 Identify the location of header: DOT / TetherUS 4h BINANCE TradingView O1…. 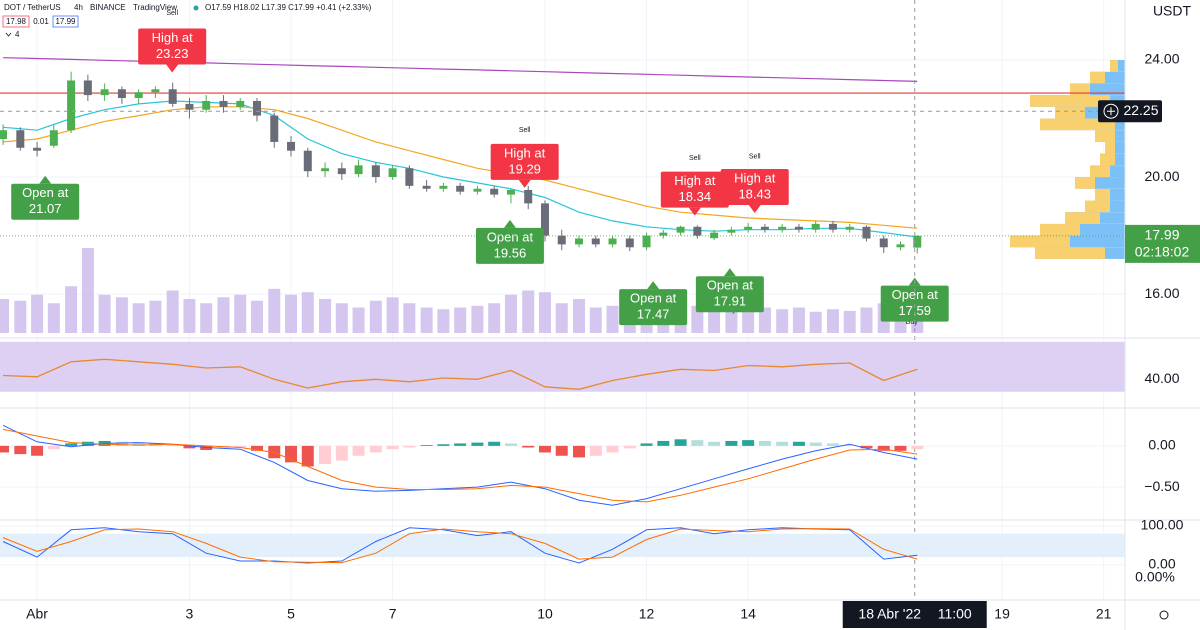
(597, 21).